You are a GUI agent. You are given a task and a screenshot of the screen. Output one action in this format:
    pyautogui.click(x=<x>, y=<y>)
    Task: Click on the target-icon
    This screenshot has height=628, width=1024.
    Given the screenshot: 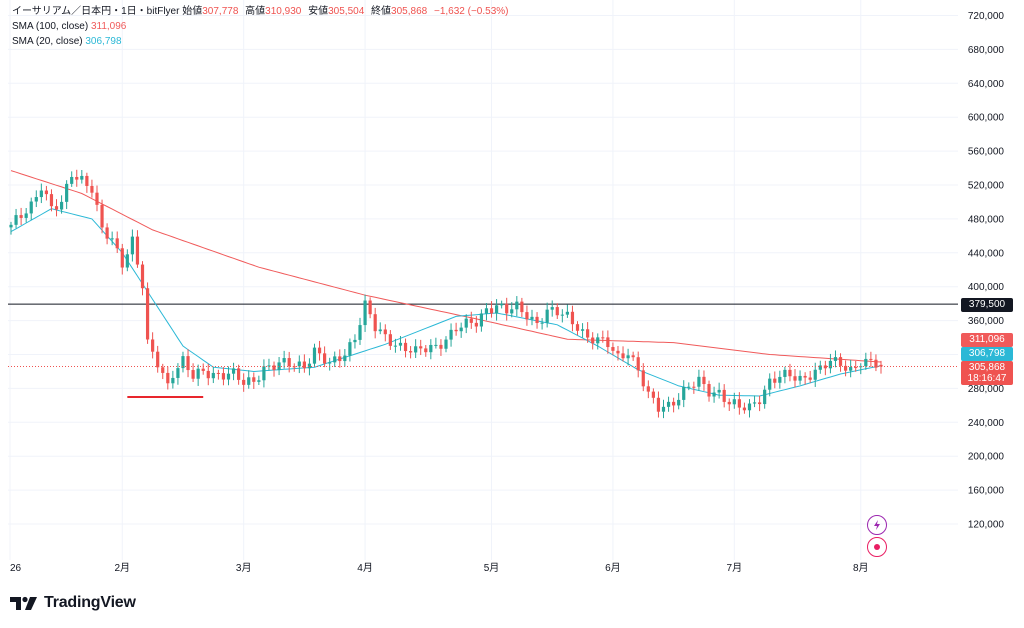 What is the action you would take?
    pyautogui.click(x=877, y=547)
    